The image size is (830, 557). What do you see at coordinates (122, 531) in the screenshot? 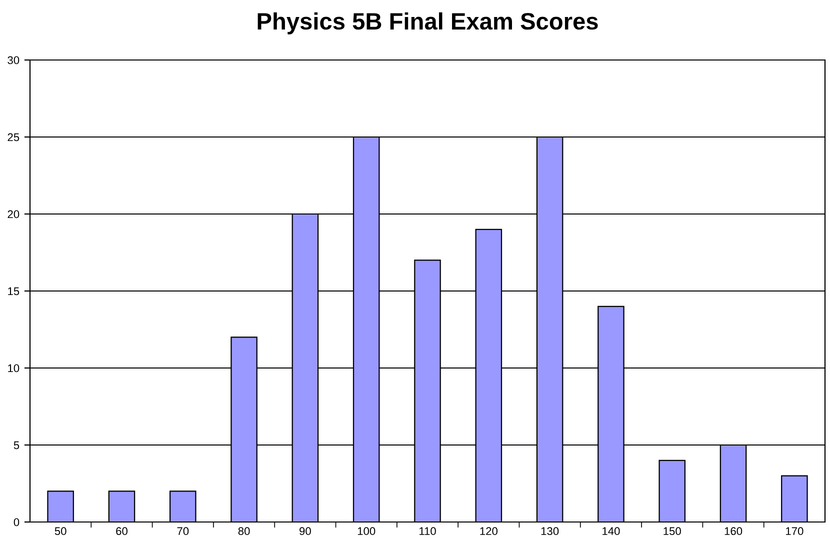
I see `x-tick-label: 60` at bounding box center [122, 531].